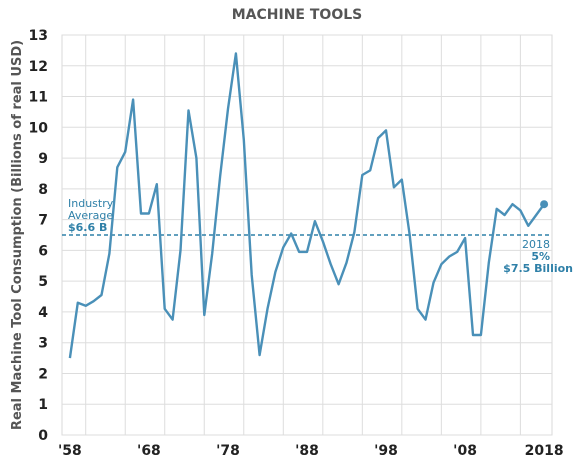  I want to click on latest-annotation-year: 2018, so click(536, 244).